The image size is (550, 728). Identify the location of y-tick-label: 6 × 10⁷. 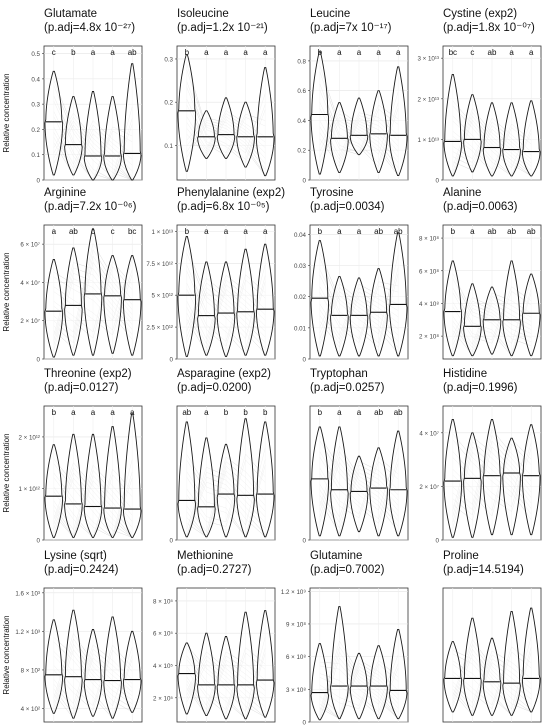
(30, 245).